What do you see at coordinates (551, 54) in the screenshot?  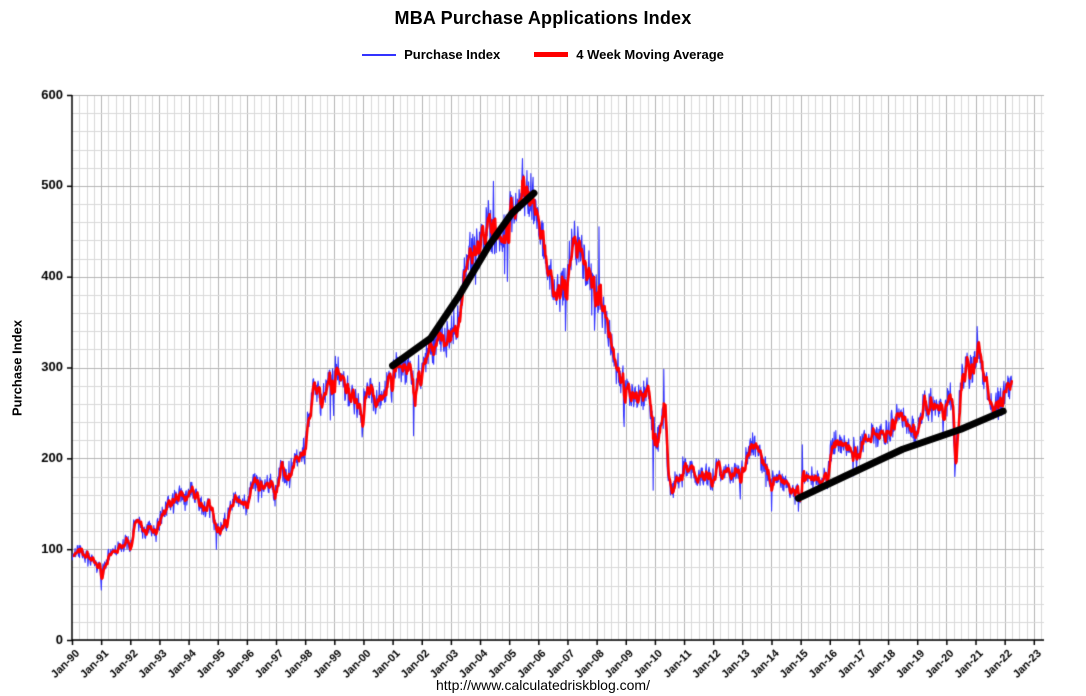 I see `moving-average-line-swatch` at bounding box center [551, 54].